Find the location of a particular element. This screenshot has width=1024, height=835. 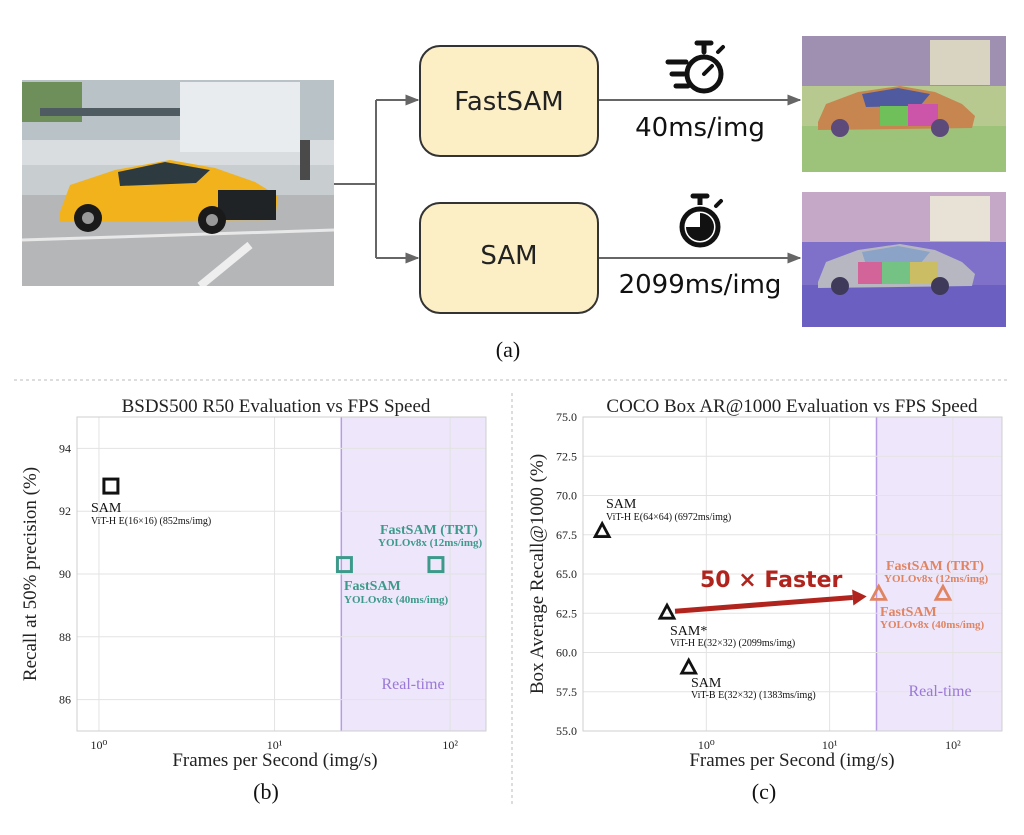

y-tick-label: 90 is located at coordinates (65, 574).